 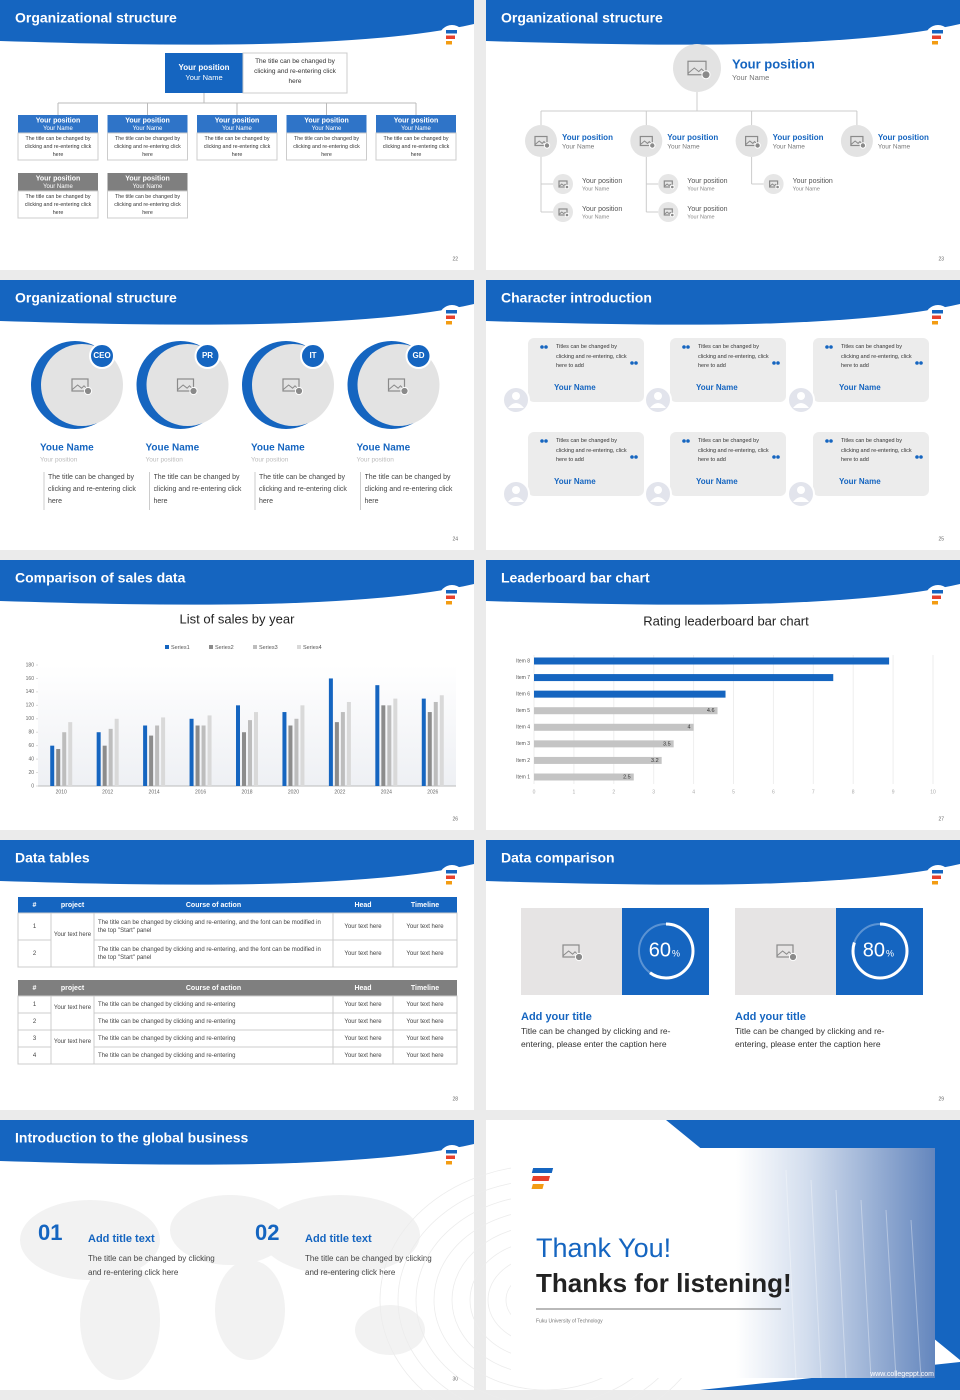 I want to click on slide-title: Organizational structure, so click(x=582, y=18).